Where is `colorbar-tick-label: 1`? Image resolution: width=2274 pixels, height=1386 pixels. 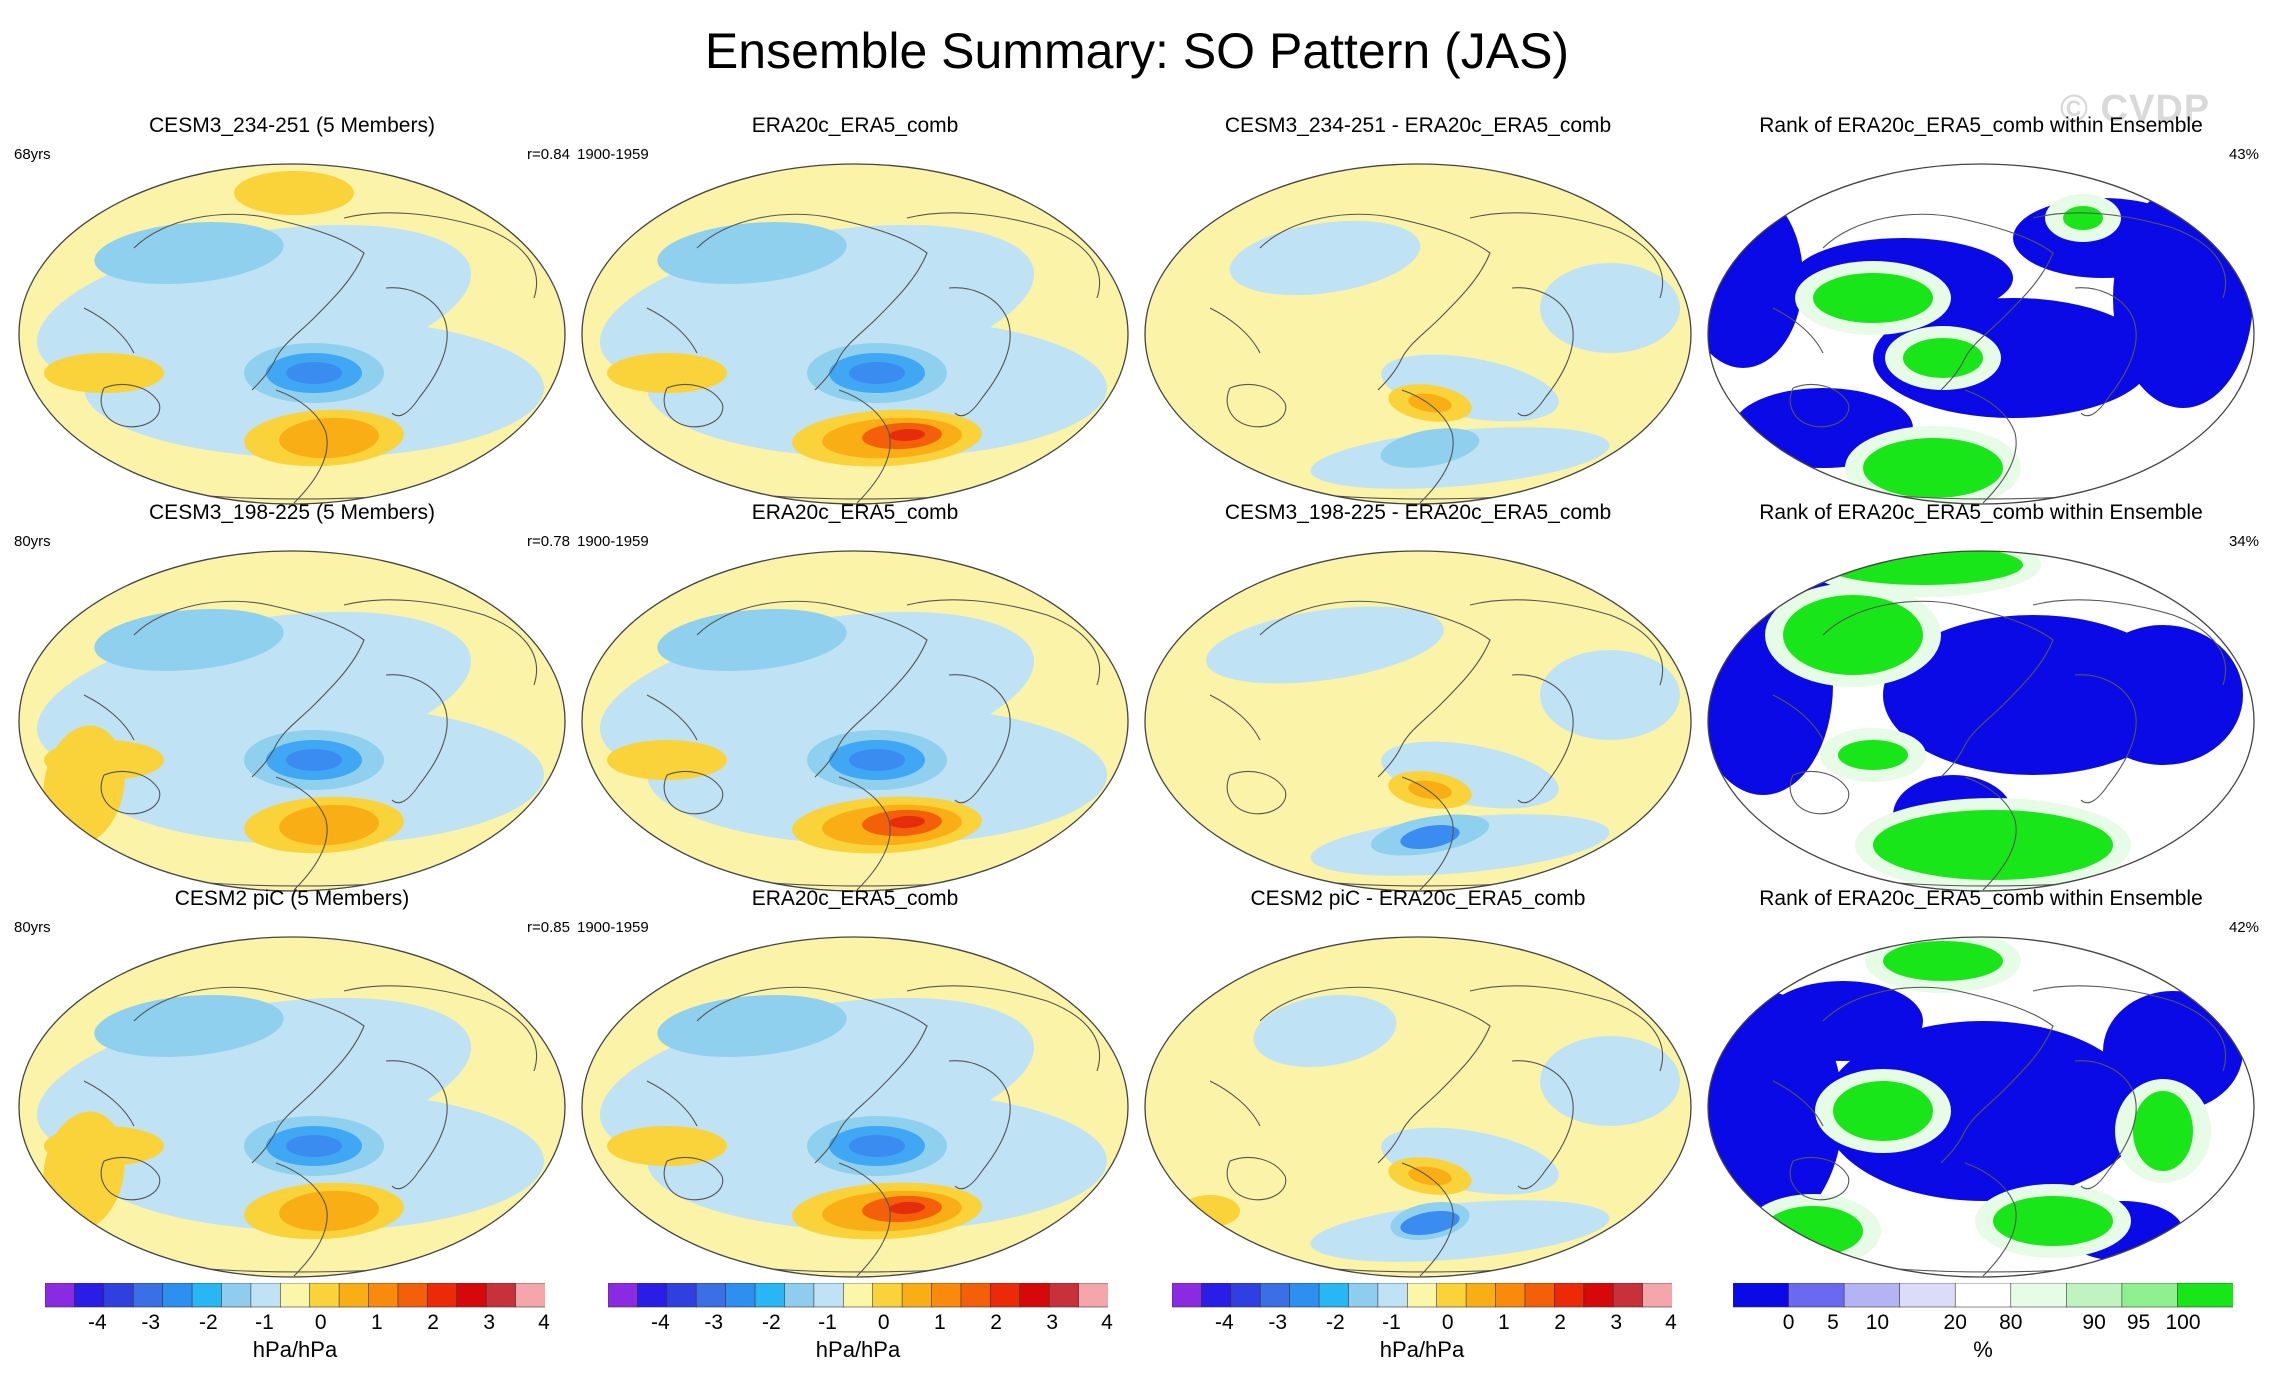 colorbar-tick-label: 1 is located at coordinates (1504, 1322).